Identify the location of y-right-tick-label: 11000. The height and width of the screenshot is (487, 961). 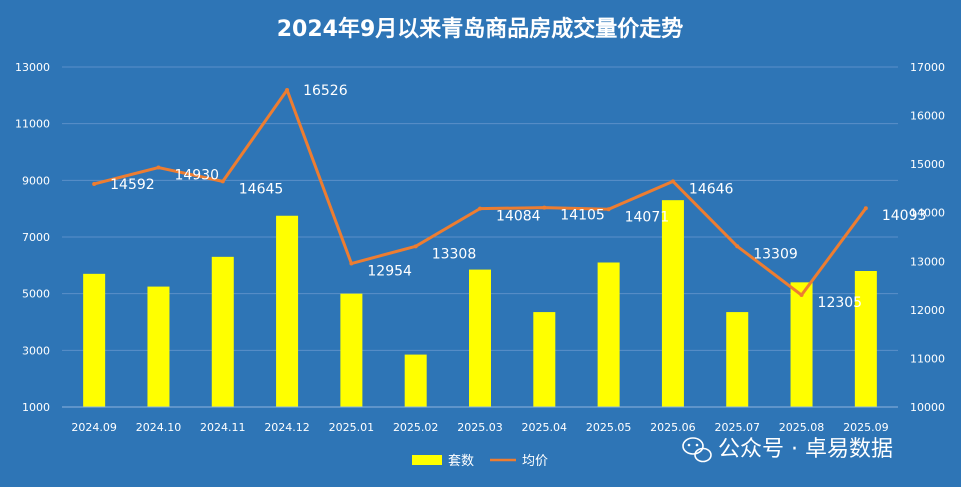
(927, 358).